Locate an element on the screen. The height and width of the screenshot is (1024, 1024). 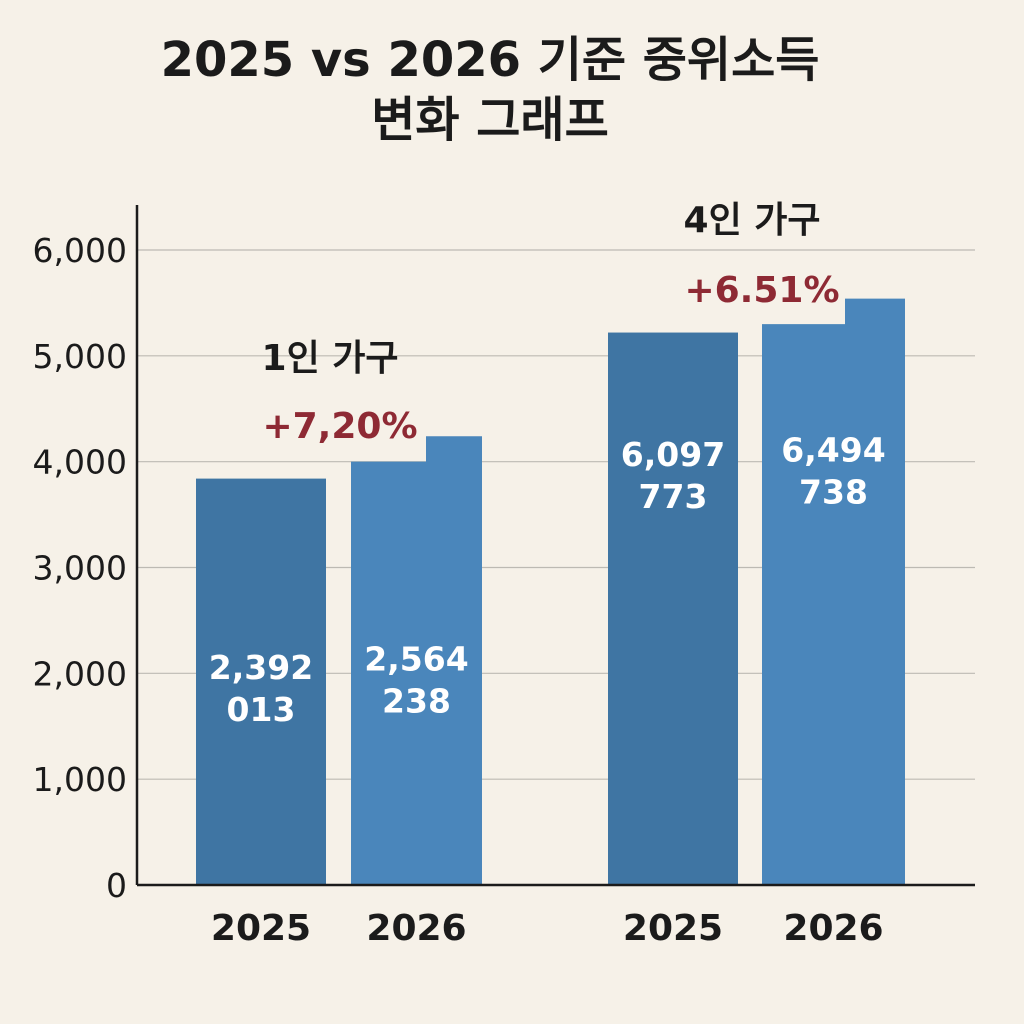
change-percent-label: +7,20% is located at coordinates (339, 426).